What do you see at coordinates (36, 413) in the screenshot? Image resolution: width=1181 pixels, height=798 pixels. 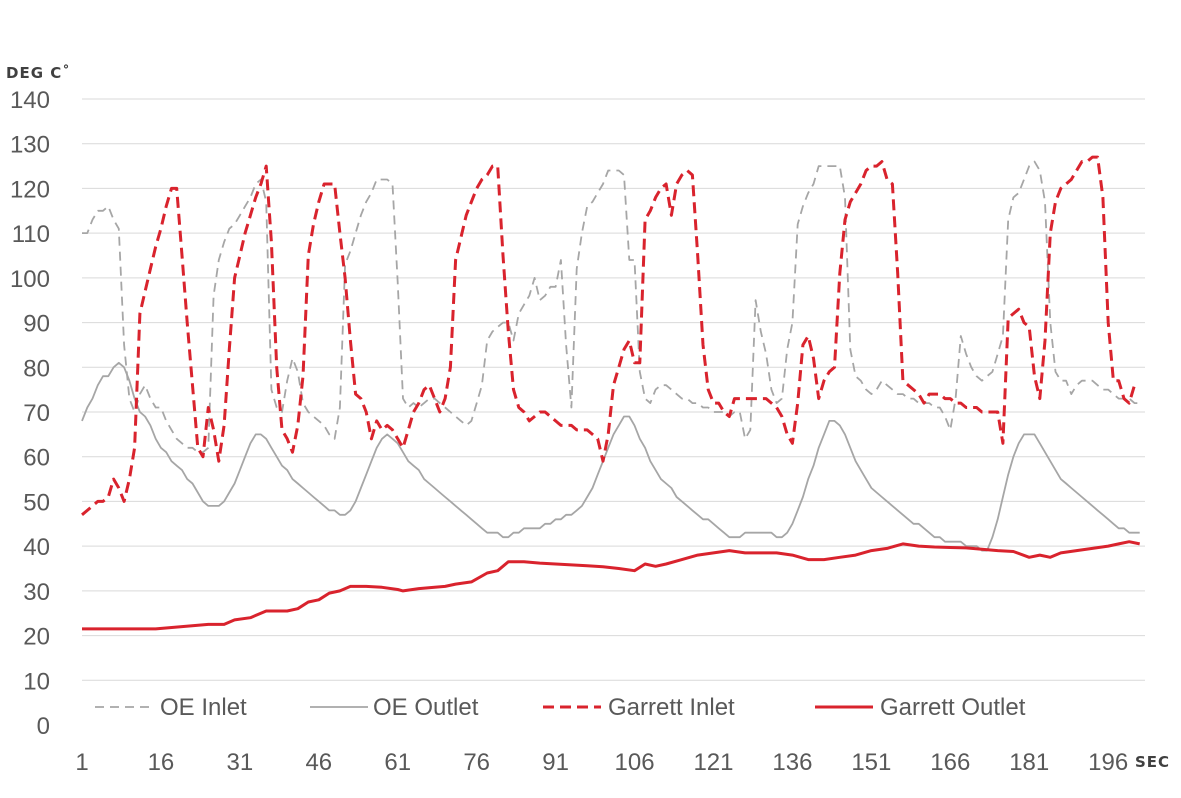 I see `y-tick-label: 70` at bounding box center [36, 413].